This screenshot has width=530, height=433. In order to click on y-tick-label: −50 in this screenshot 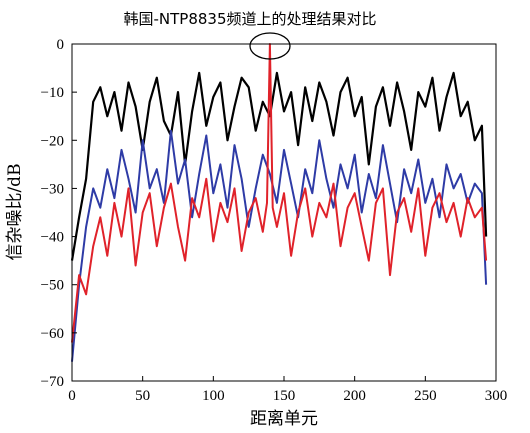, I will do `click(52, 286)`.